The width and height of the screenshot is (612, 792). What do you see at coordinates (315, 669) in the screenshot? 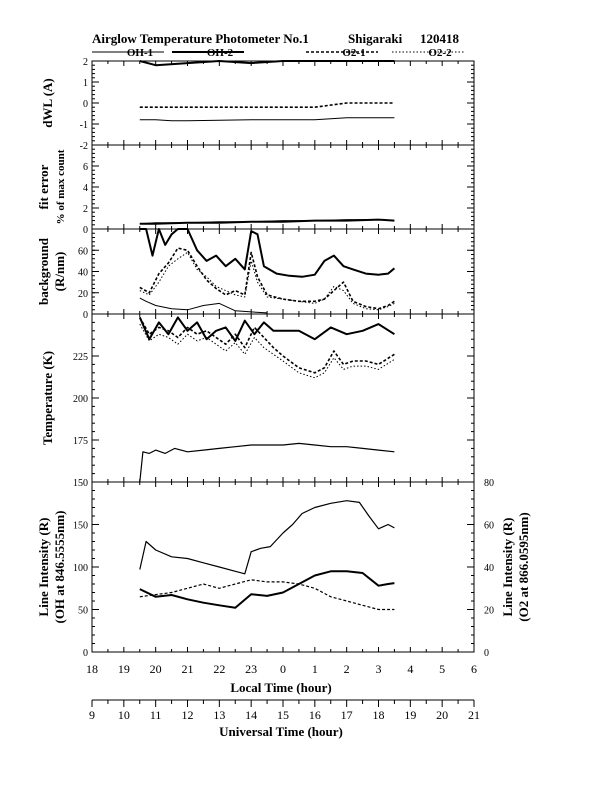
I see `lt-tick-label: 1` at bounding box center [315, 669].